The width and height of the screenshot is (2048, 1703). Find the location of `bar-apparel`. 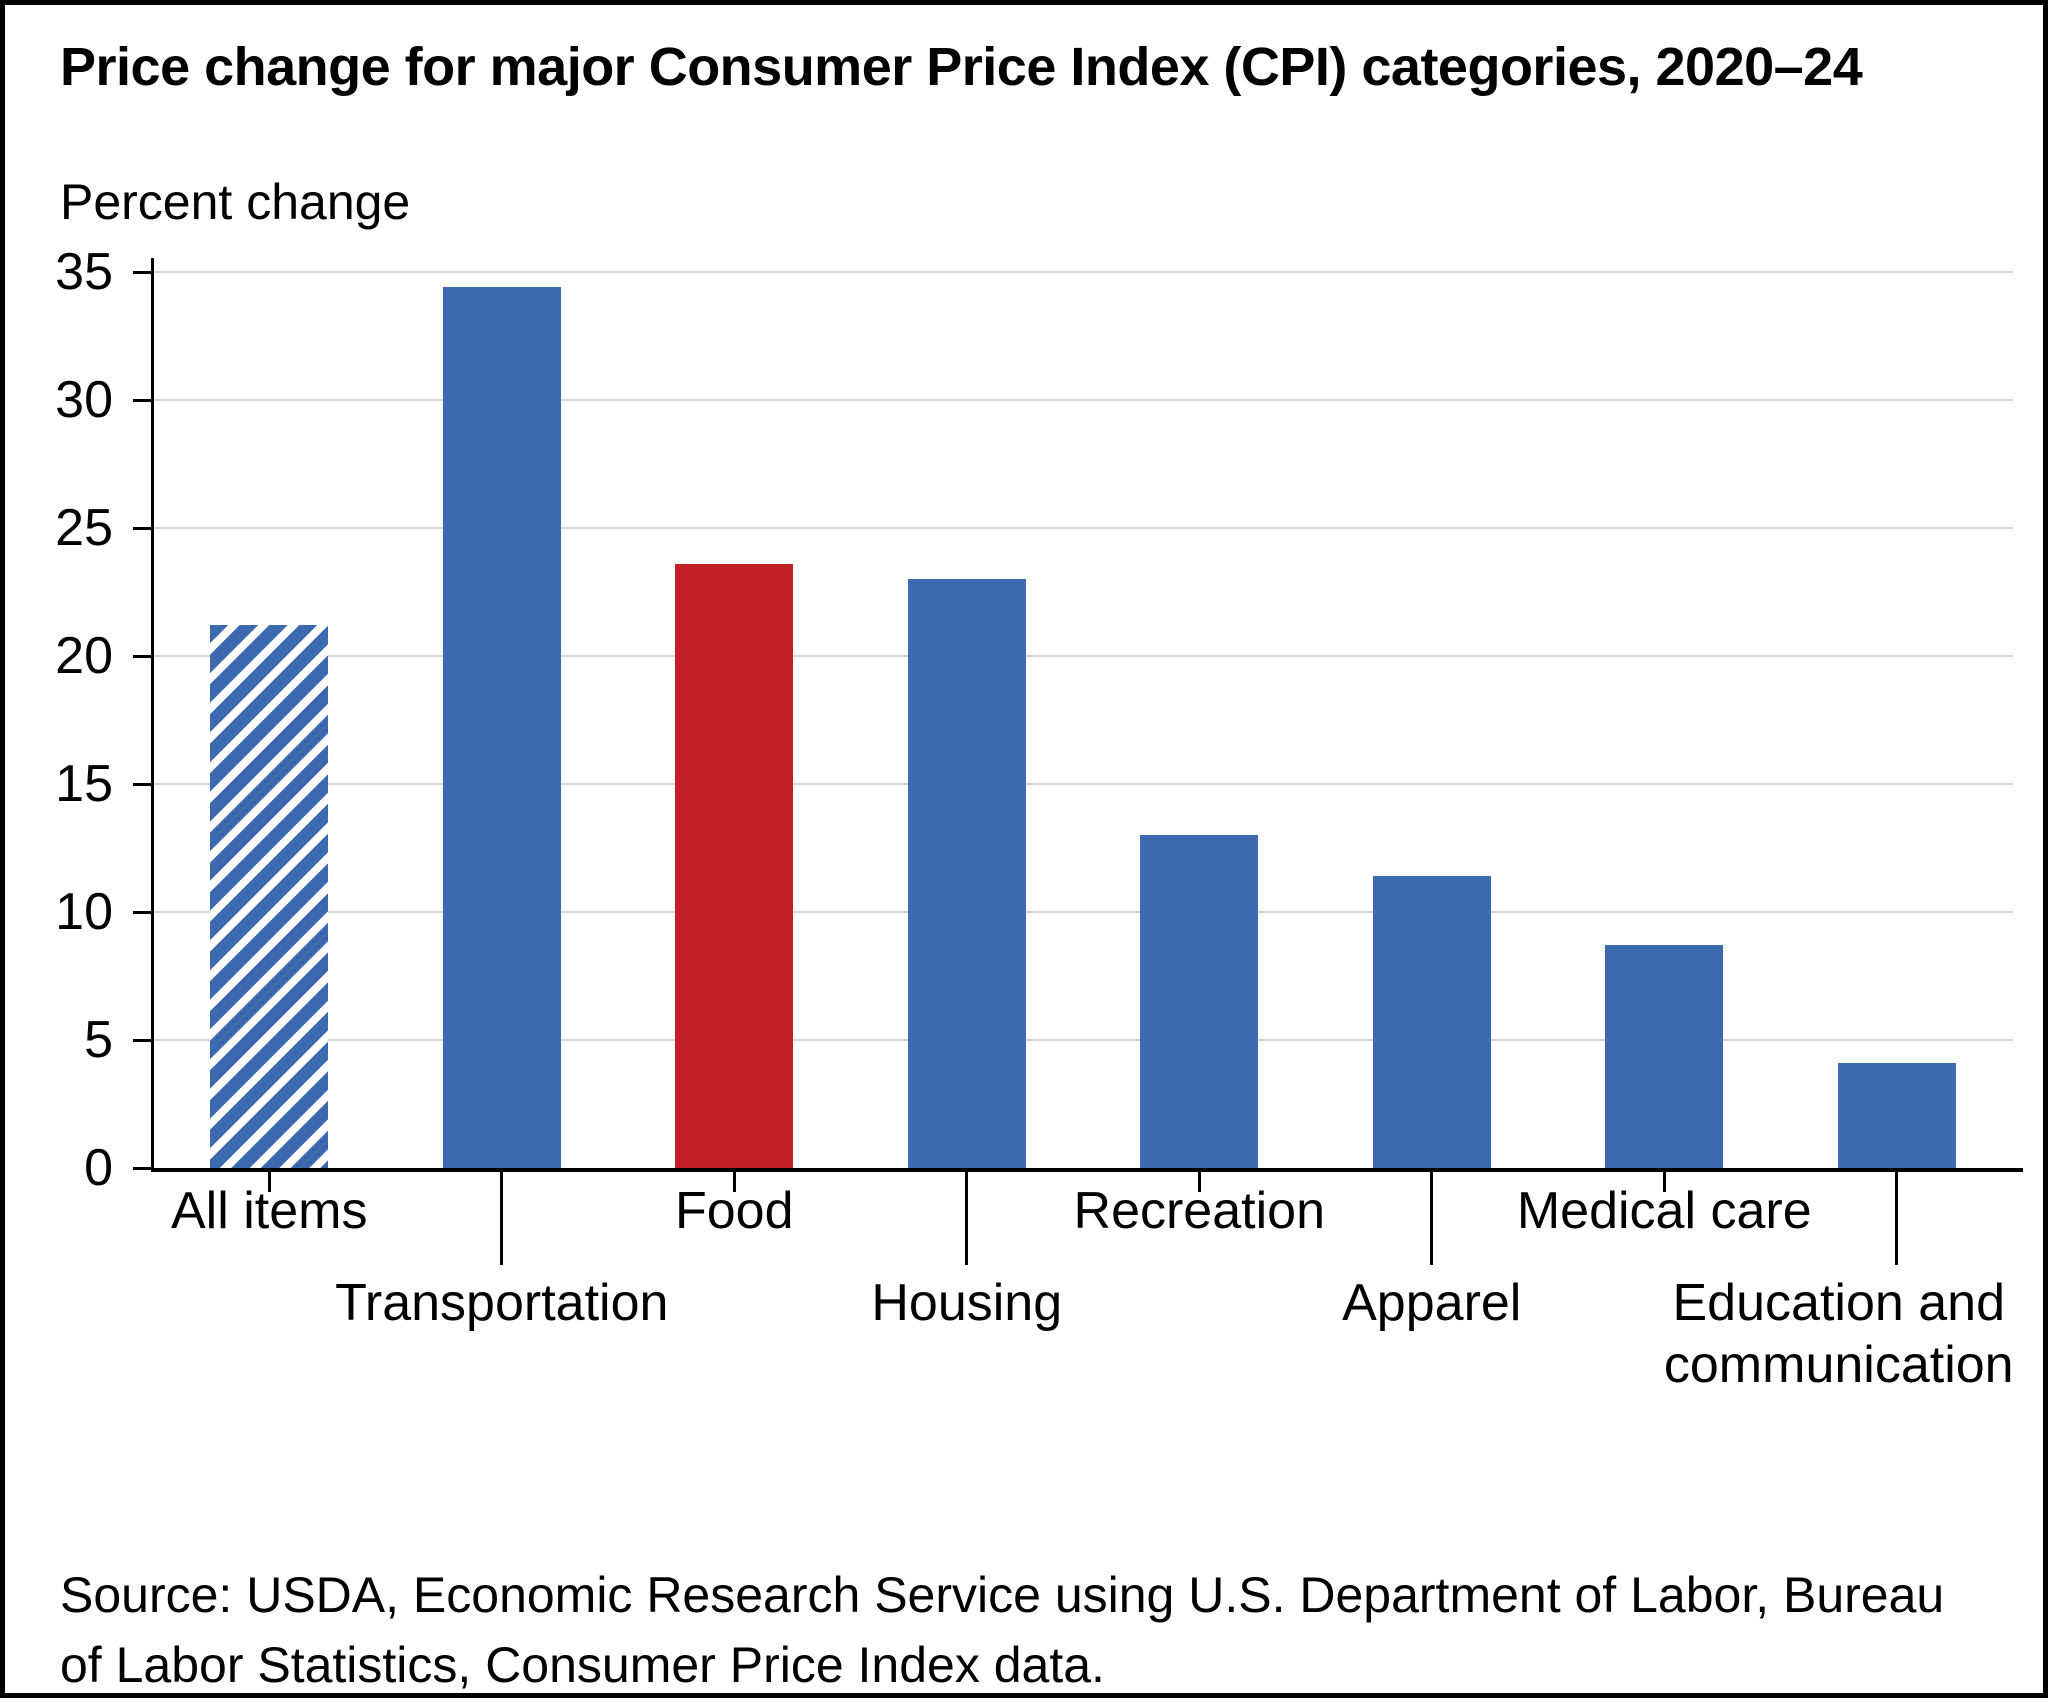

bar-apparel is located at coordinates (1431, 1022).